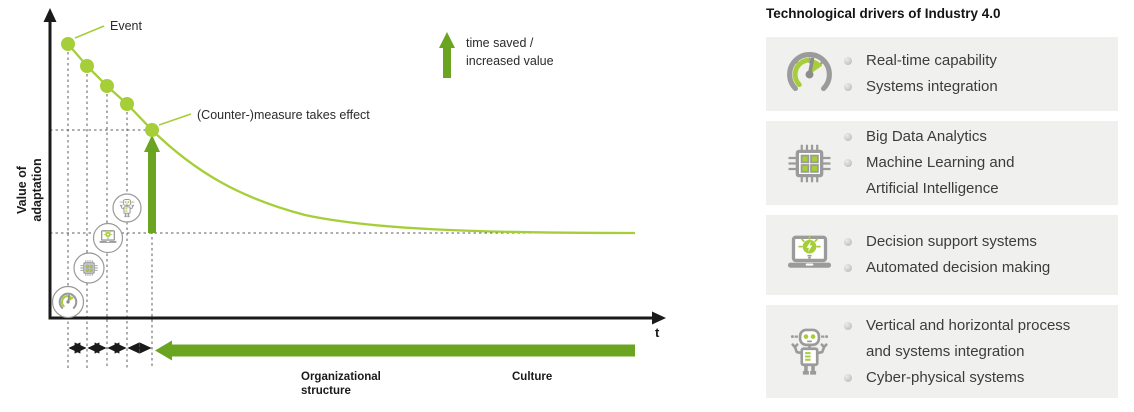  What do you see at coordinates (883, 13) in the screenshot?
I see `panel-title: Technological drivers of Industry 4.0` at bounding box center [883, 13].